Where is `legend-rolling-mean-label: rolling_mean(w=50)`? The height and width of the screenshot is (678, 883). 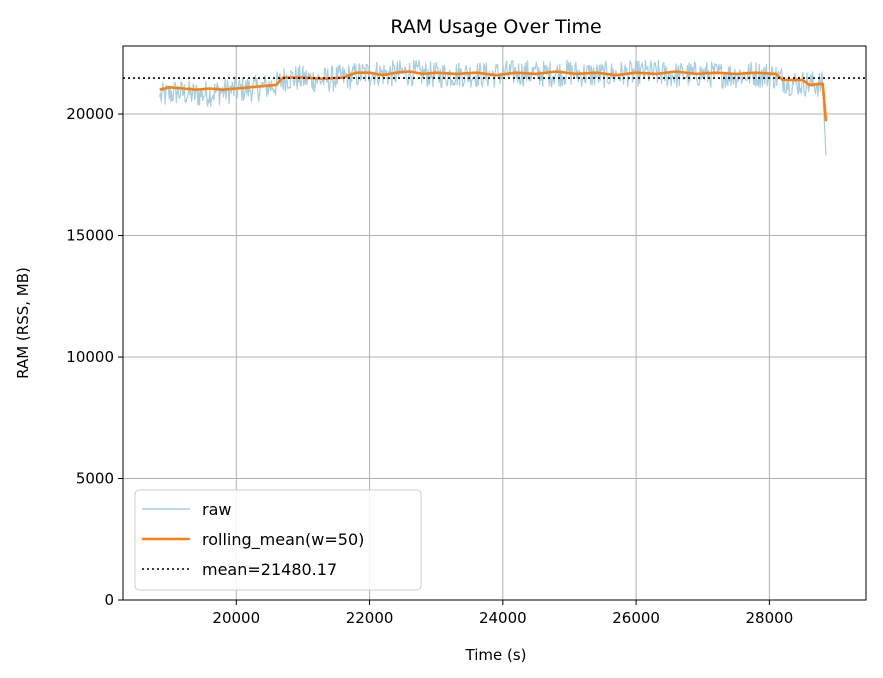
legend-rolling-mean-label: rolling_mean(w=50) is located at coordinates (283, 540).